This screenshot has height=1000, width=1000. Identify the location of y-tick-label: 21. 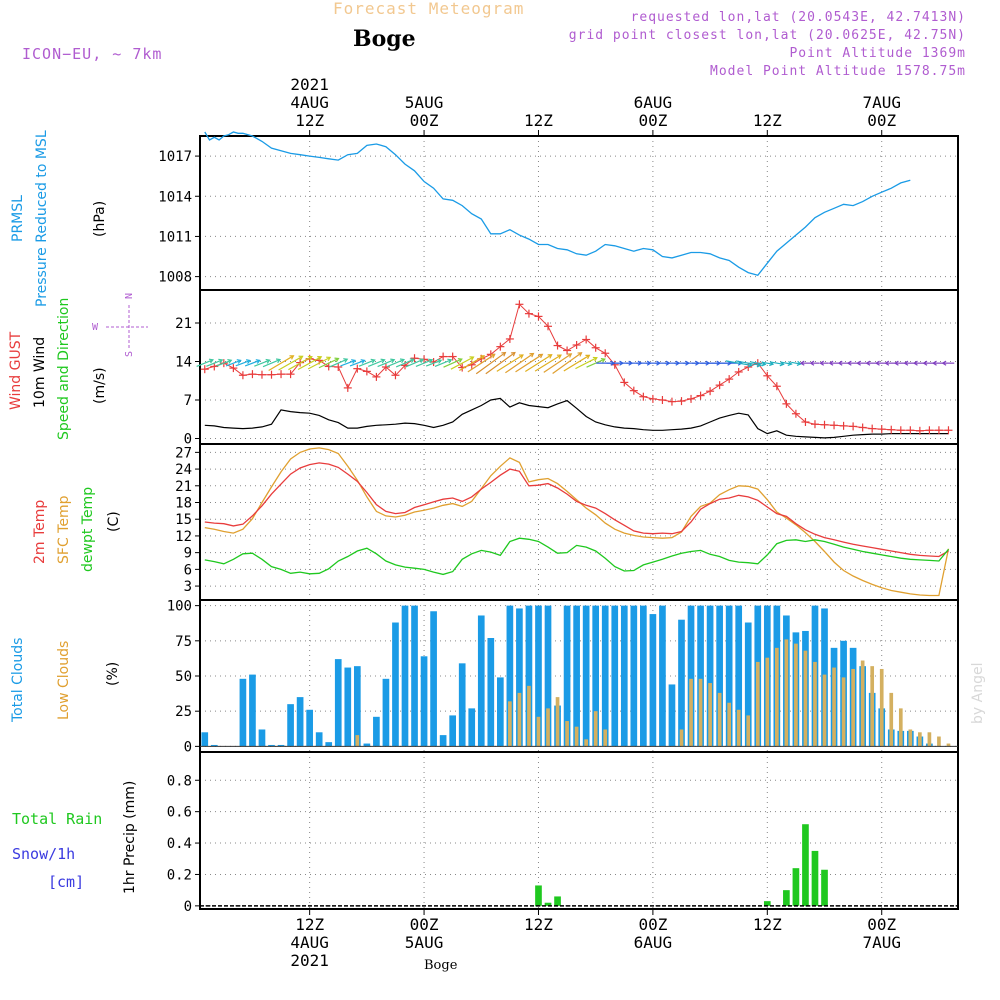
(183, 324).